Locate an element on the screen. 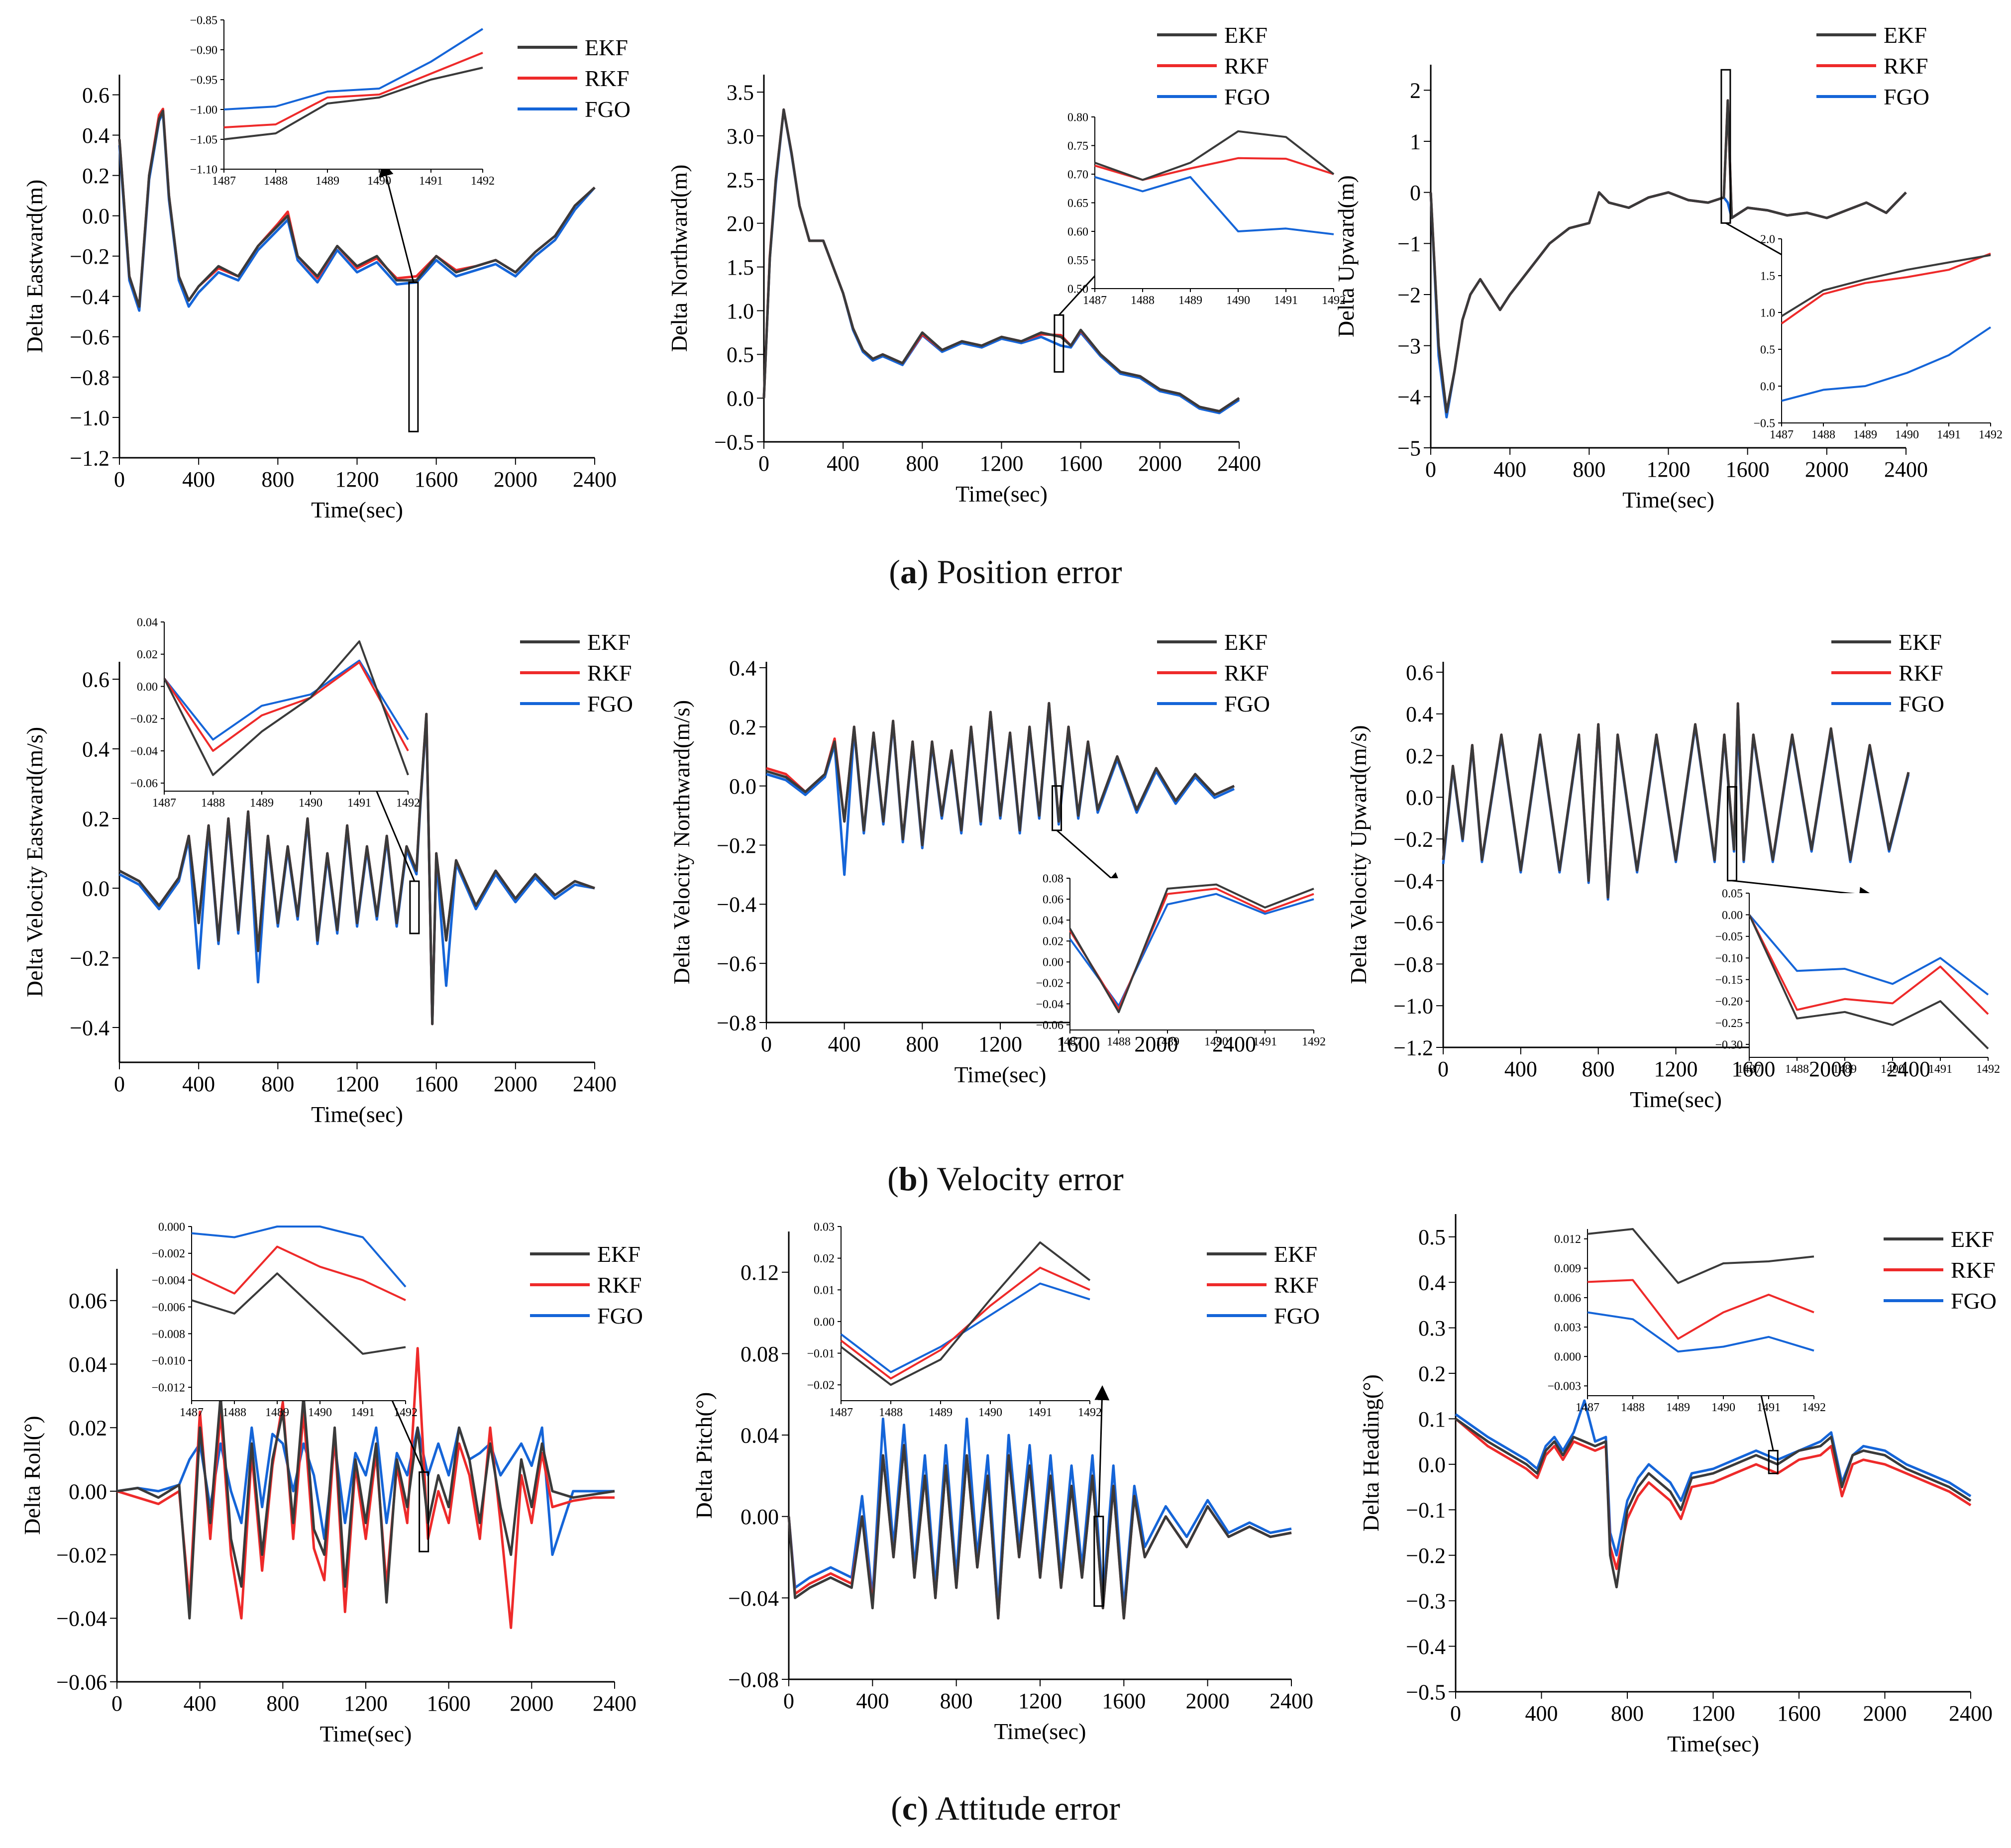 This screenshot has width=2011, height=1848. y-tick-label: −0.10 is located at coordinates (1729, 959).